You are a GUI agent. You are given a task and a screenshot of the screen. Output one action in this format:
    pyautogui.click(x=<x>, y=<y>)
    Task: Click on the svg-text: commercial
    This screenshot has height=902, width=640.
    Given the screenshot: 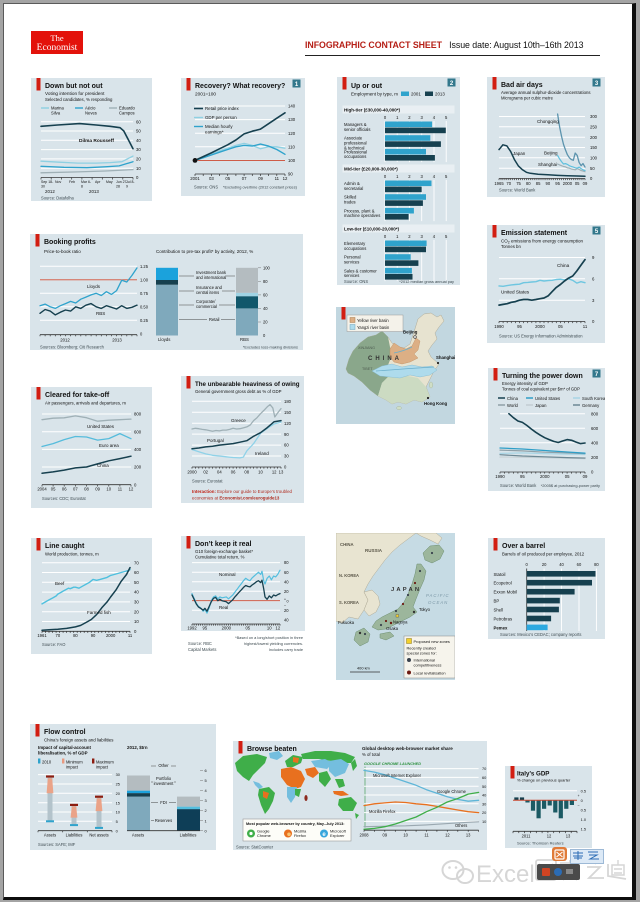 What is the action you would take?
    pyautogui.click(x=206, y=306)
    